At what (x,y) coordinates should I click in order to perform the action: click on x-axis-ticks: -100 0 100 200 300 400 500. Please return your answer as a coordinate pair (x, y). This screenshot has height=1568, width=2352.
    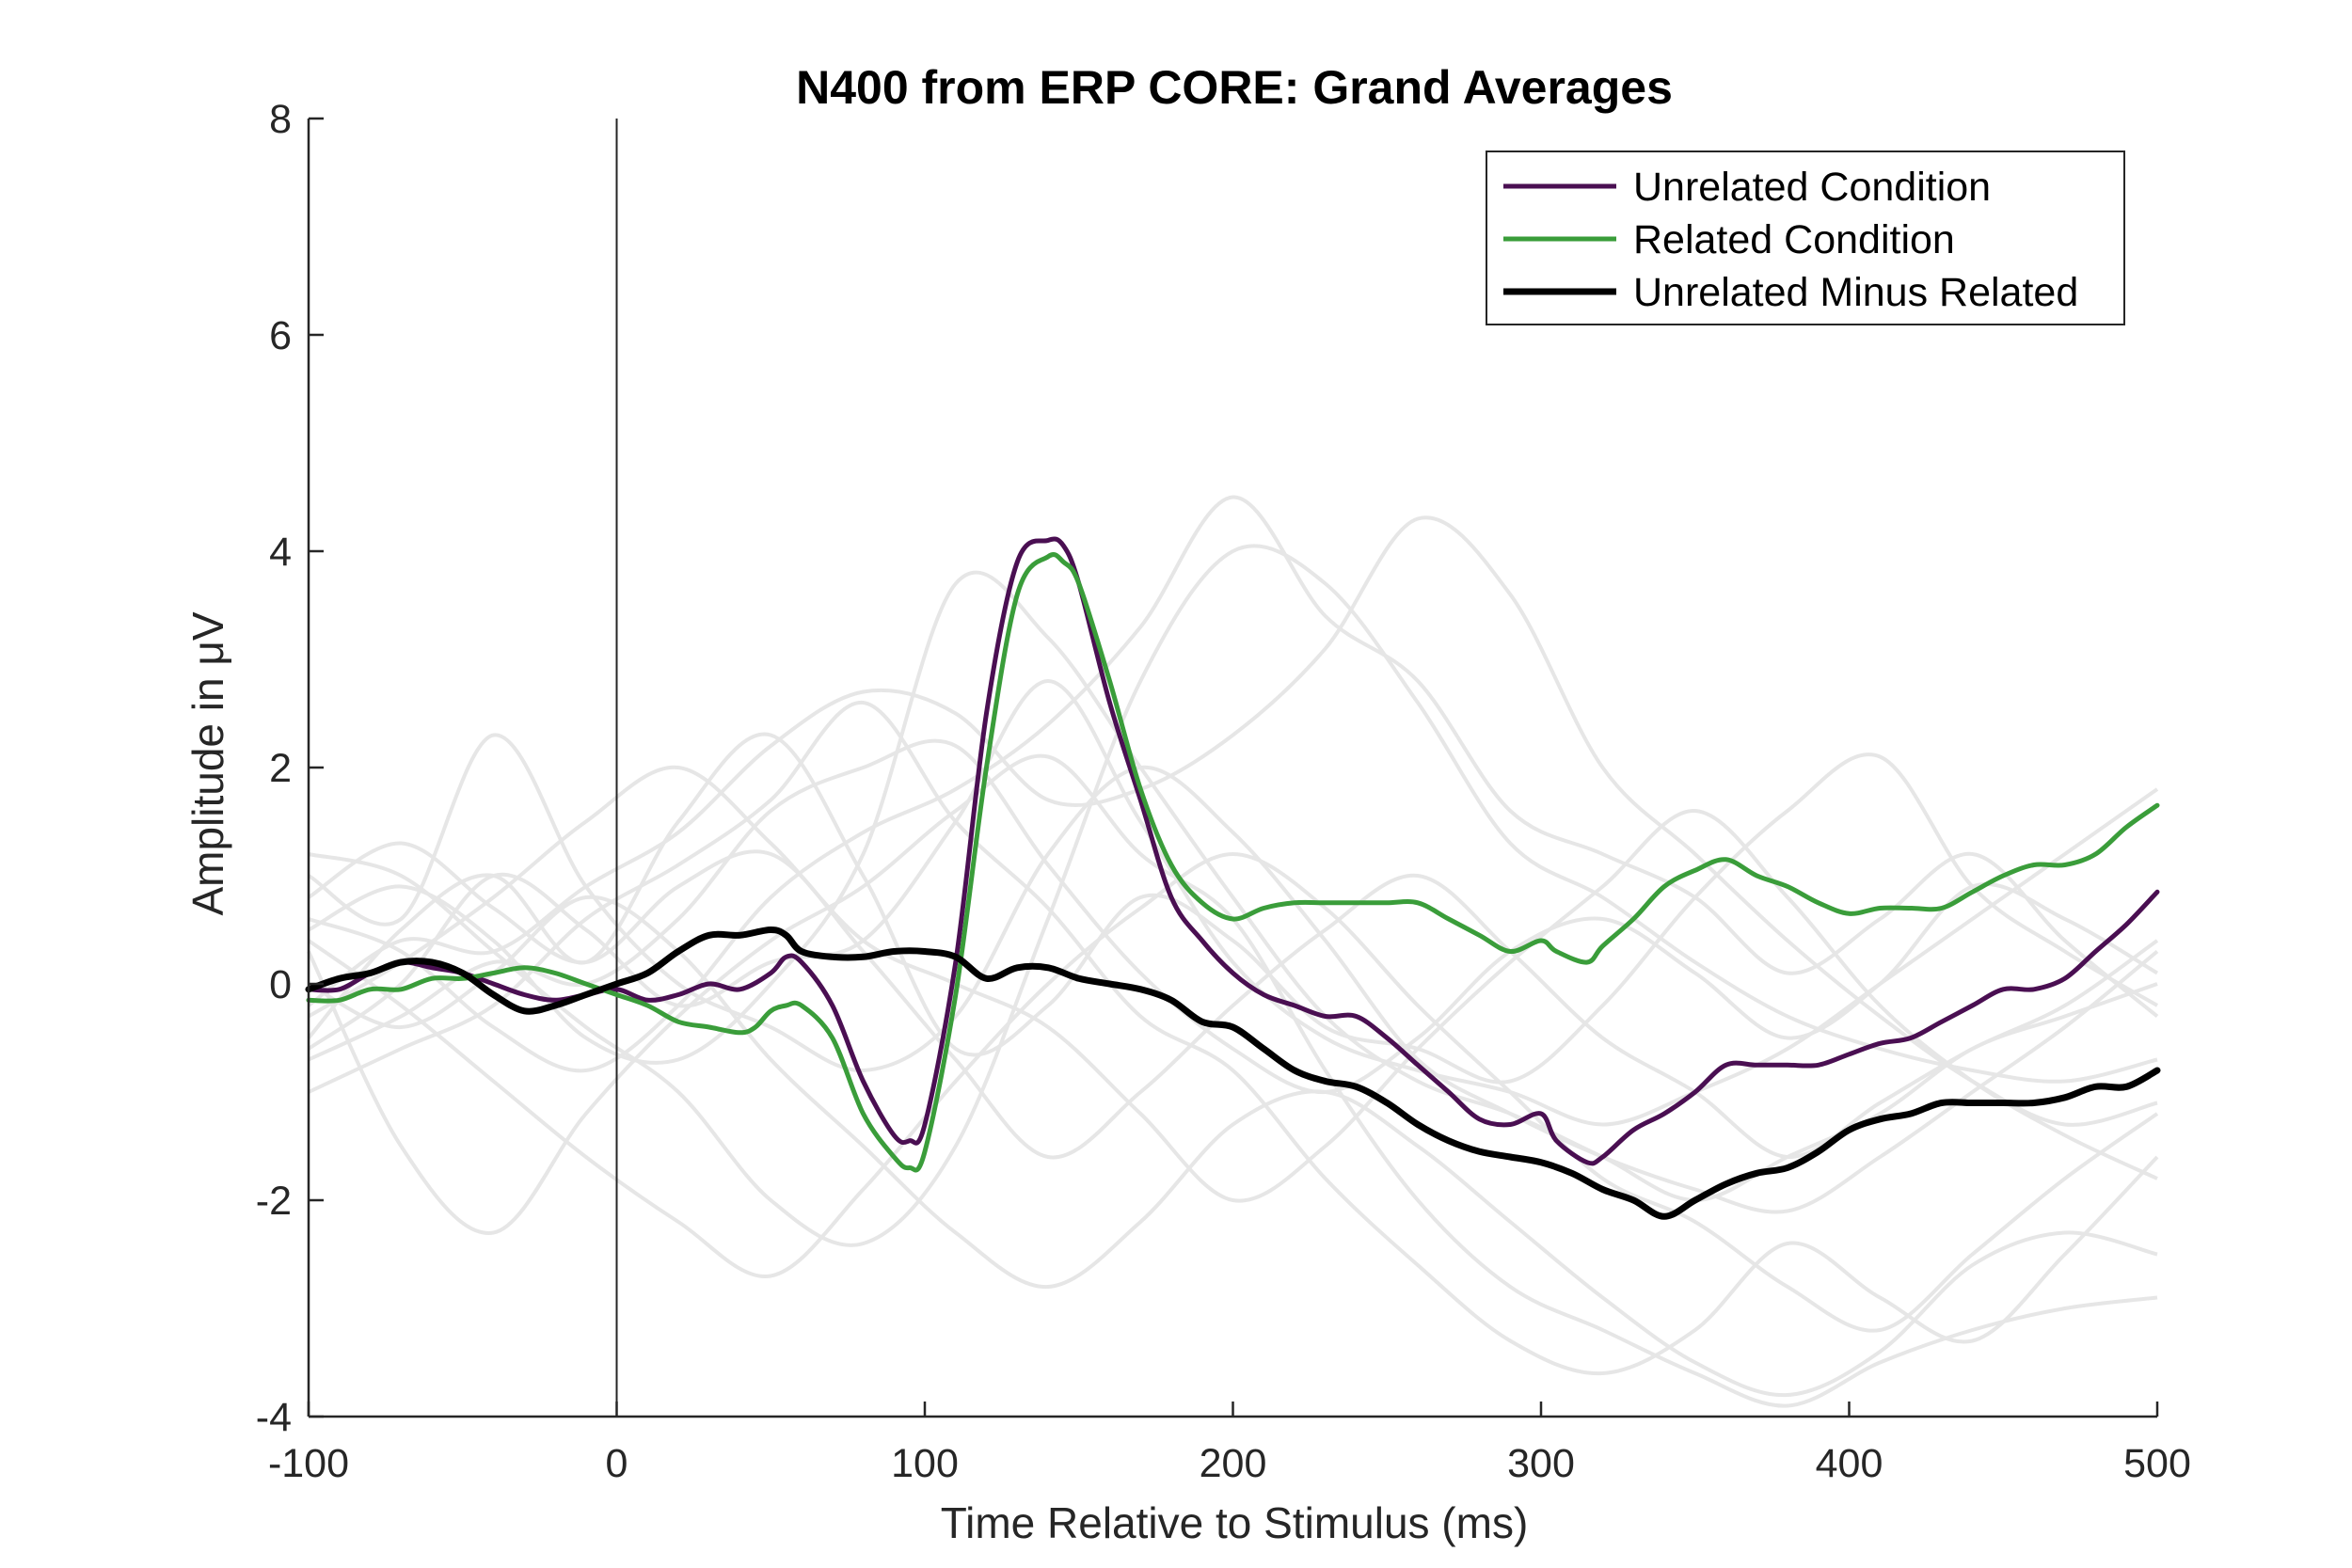
    Looking at the image, I should click on (1229, 1444).